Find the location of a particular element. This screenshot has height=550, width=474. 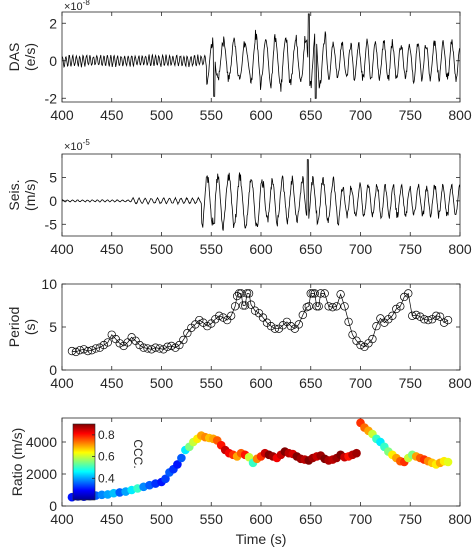

colorbar-tick-label: 0.6 is located at coordinates (106, 457).